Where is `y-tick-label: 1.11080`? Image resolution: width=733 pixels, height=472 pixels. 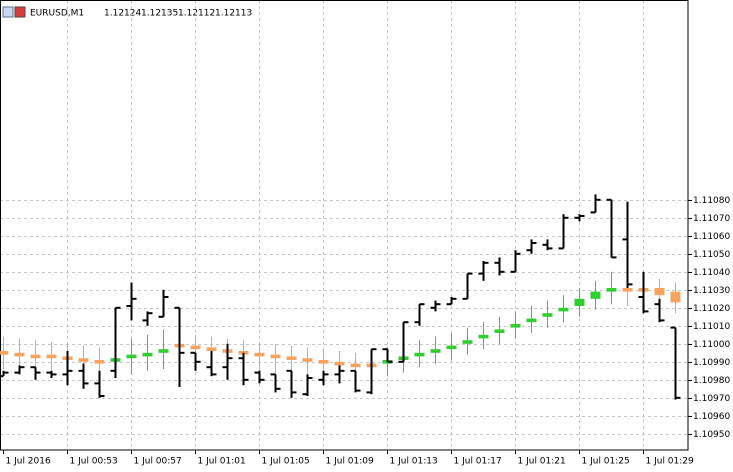 y-tick-label: 1.11080 is located at coordinates (711, 201).